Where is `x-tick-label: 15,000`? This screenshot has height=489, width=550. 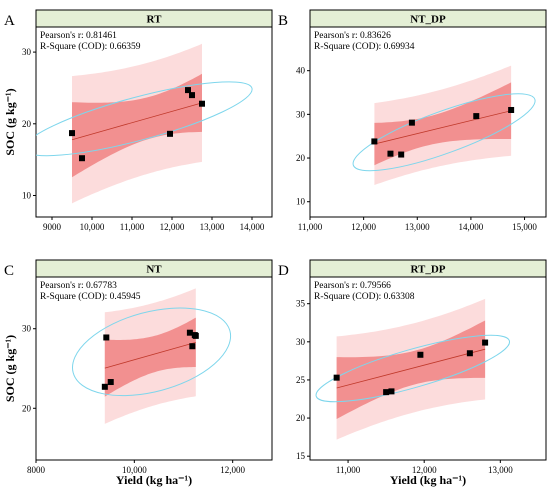 x-tick-label: 15,000 is located at coordinates (524, 227).